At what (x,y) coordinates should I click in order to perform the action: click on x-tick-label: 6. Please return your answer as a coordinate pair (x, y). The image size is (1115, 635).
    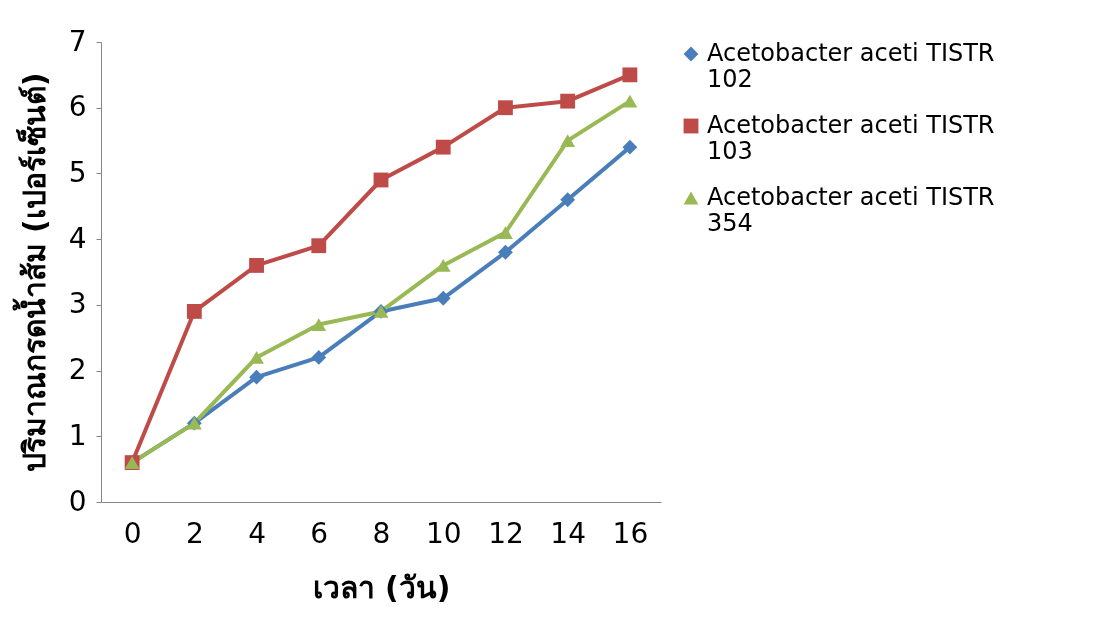
    Looking at the image, I should click on (319, 533).